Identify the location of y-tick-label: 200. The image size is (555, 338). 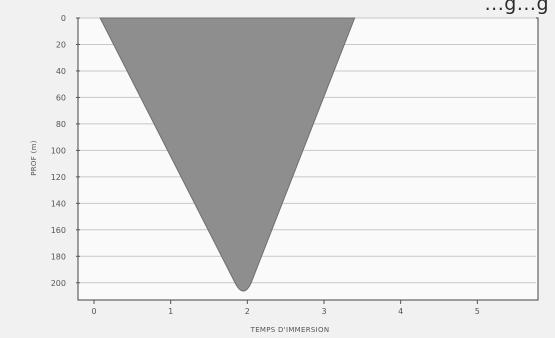
(58, 283).